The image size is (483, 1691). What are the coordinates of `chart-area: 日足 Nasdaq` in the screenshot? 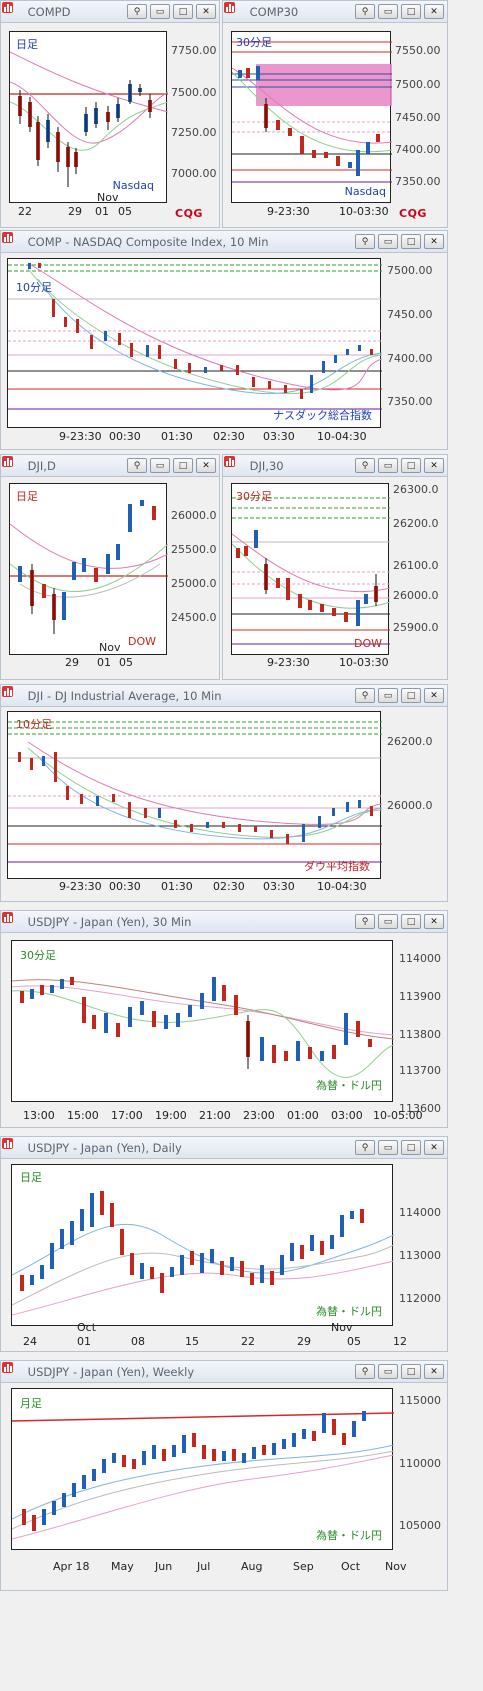 It's located at (88, 117).